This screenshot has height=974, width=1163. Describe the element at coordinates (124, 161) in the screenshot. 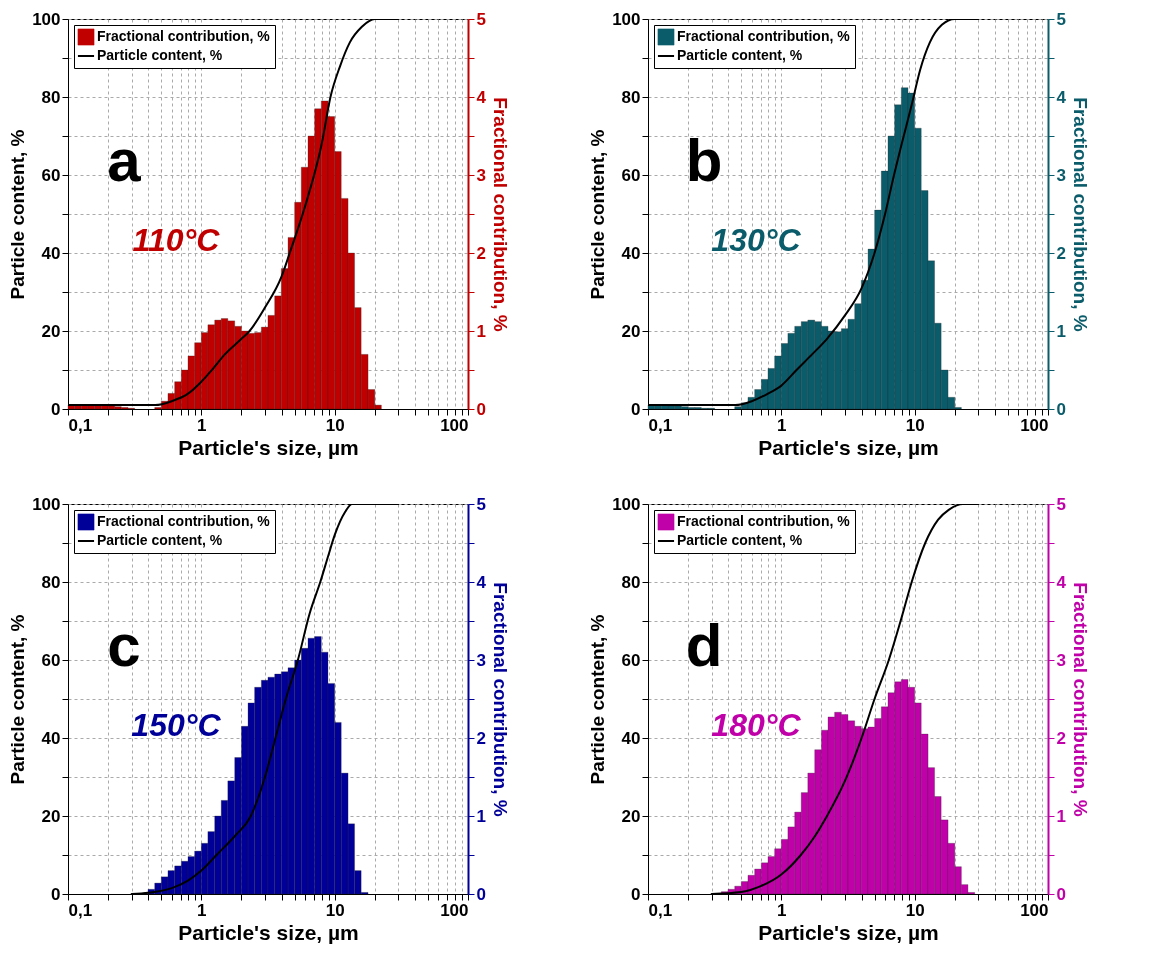

I see `annotation: a` at that location.